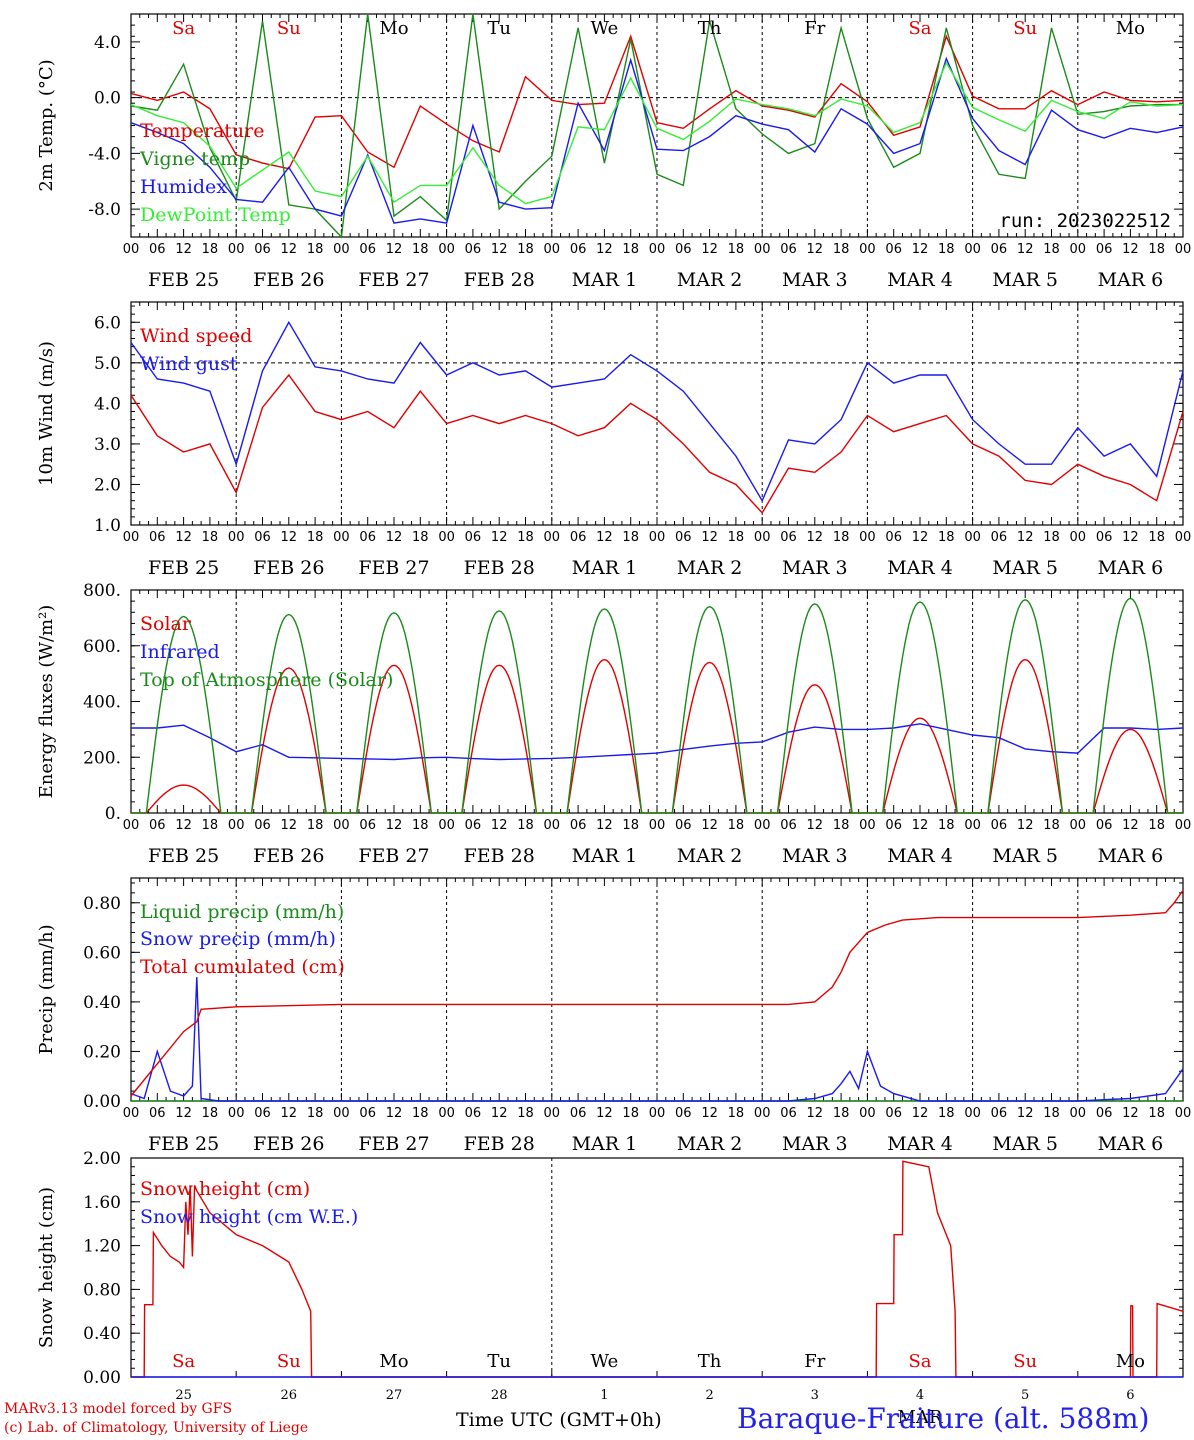 This screenshot has height=1440, width=1194. Describe the element at coordinates (943, 1418) in the screenshot. I see `station-title: Baraque-Fraiture (alt. 588m)` at that location.